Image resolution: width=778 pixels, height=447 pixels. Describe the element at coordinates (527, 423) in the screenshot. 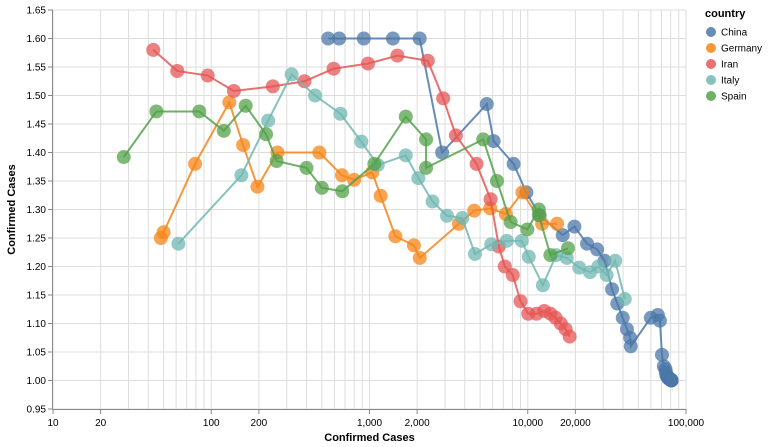

I see `x-tick-label: 10,000` at that location.